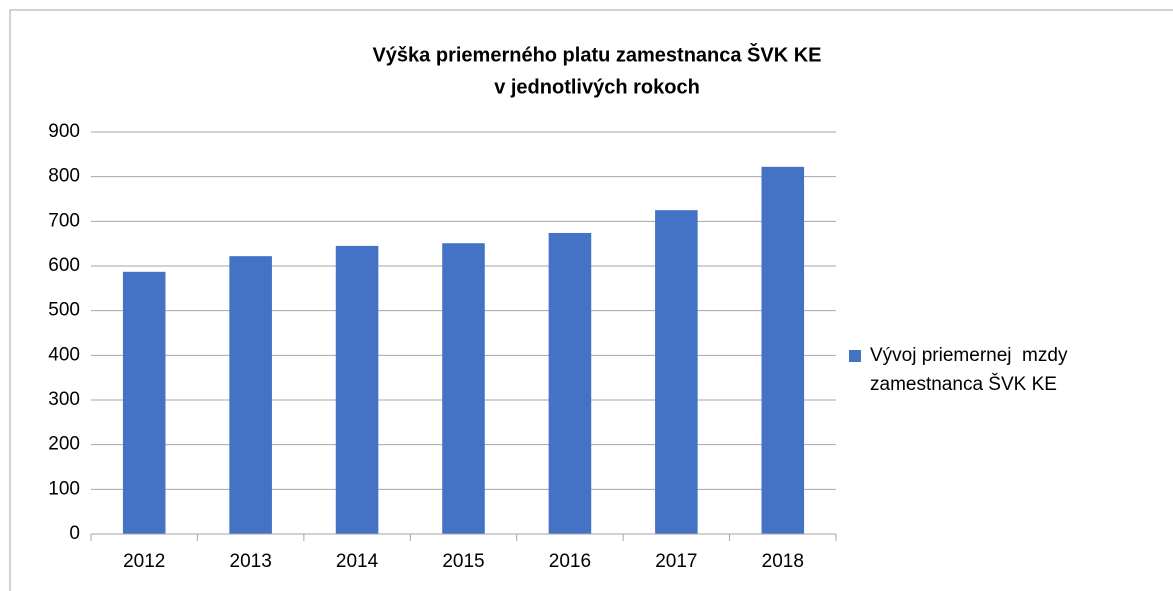  Describe the element at coordinates (64, 444) in the screenshot. I see `y-tick-label: 200` at that location.